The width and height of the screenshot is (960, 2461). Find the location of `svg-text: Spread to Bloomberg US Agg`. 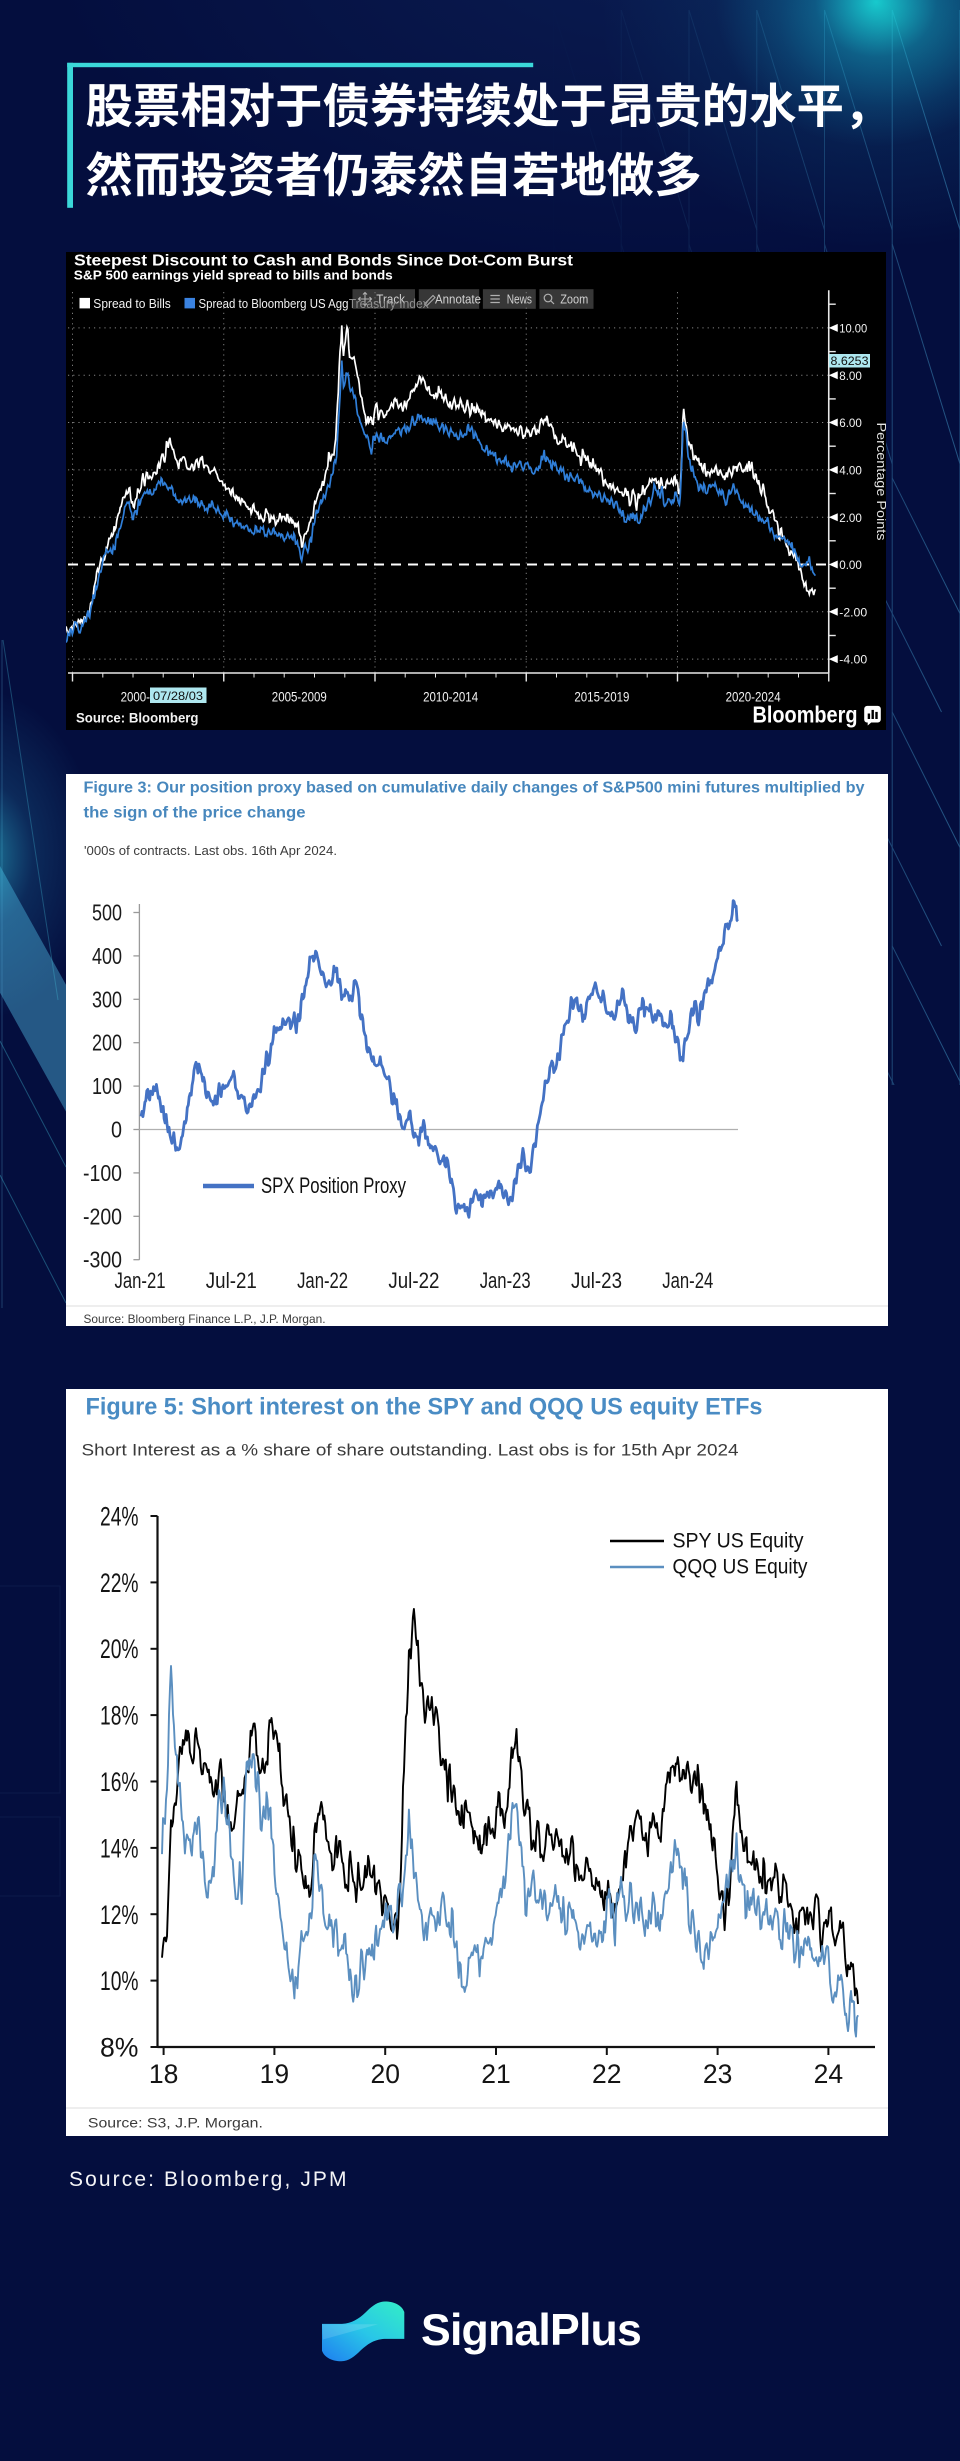

svg-text: Spread to Bloomberg US Agg is located at coordinates (274, 304).